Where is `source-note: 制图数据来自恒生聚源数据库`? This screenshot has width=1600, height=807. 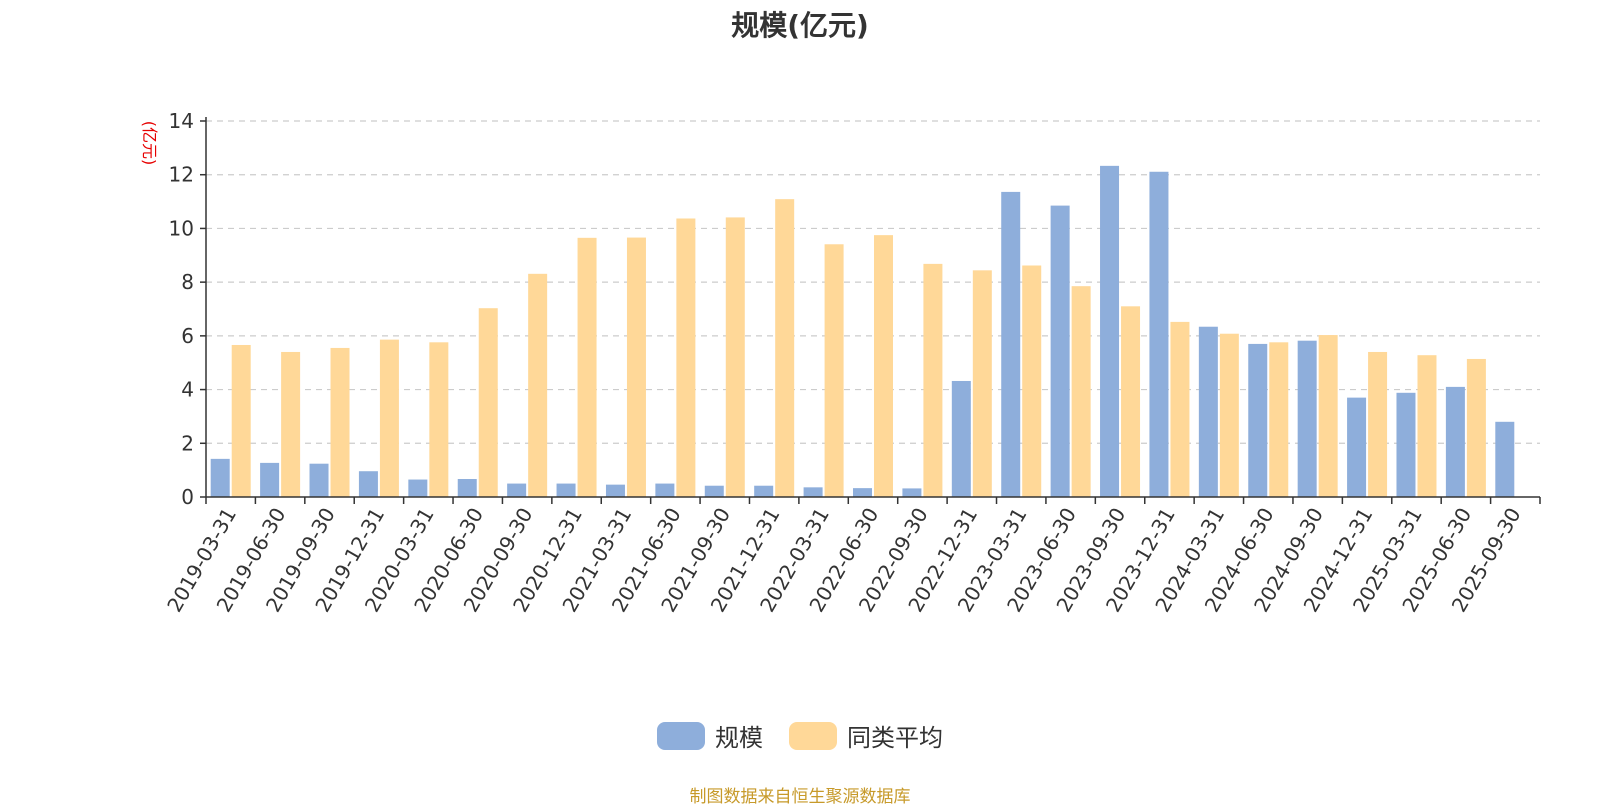 source-note: 制图数据来自恒生聚源数据库 is located at coordinates (800, 797).